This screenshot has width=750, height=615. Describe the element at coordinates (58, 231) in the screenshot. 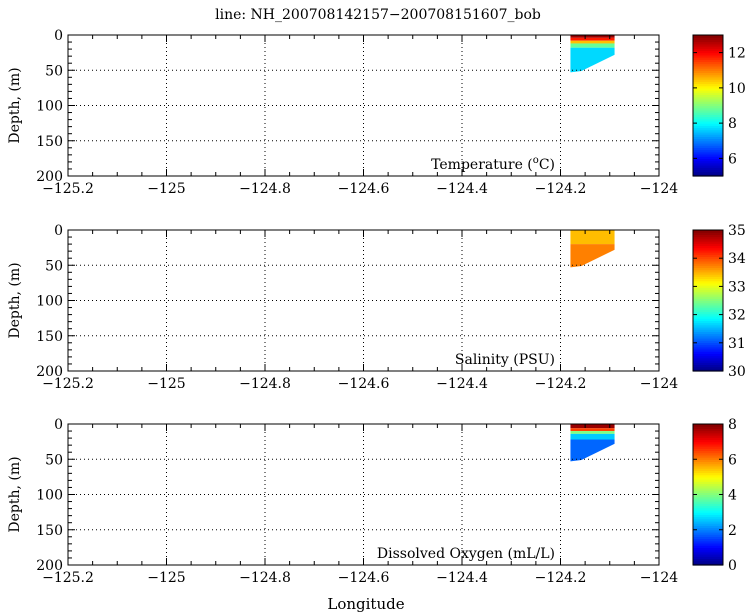

I see `y-tick-label: 0` at that location.